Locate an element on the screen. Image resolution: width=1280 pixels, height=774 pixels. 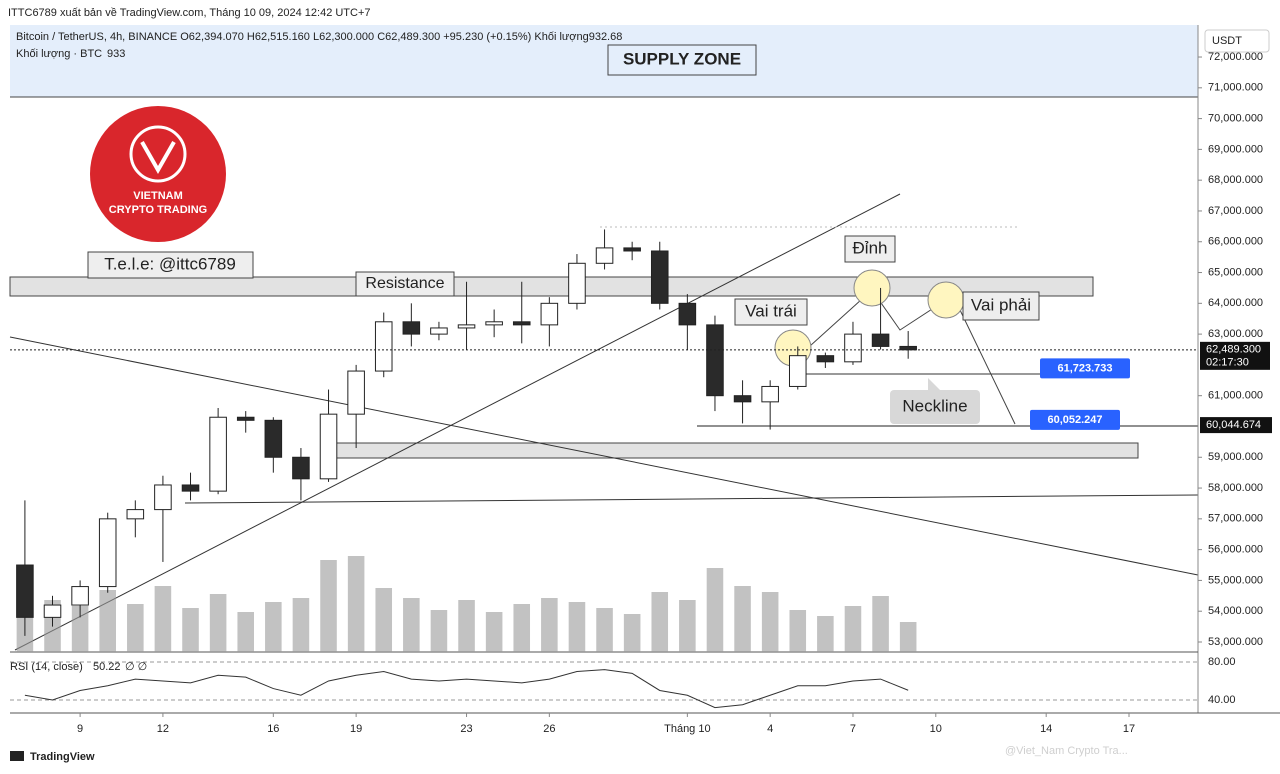
supply-zone is located at coordinates (604, 61).